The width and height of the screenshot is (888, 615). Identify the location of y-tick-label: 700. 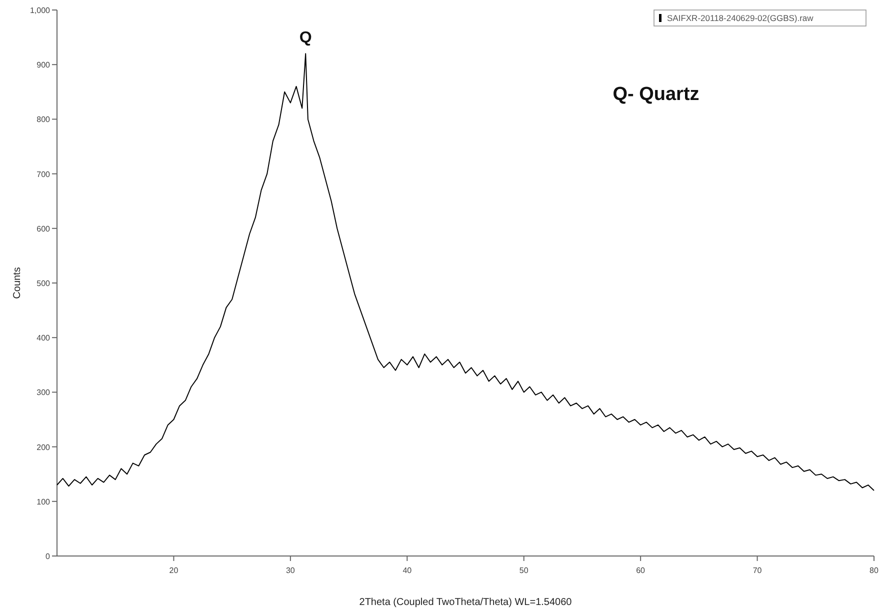
(43, 174).